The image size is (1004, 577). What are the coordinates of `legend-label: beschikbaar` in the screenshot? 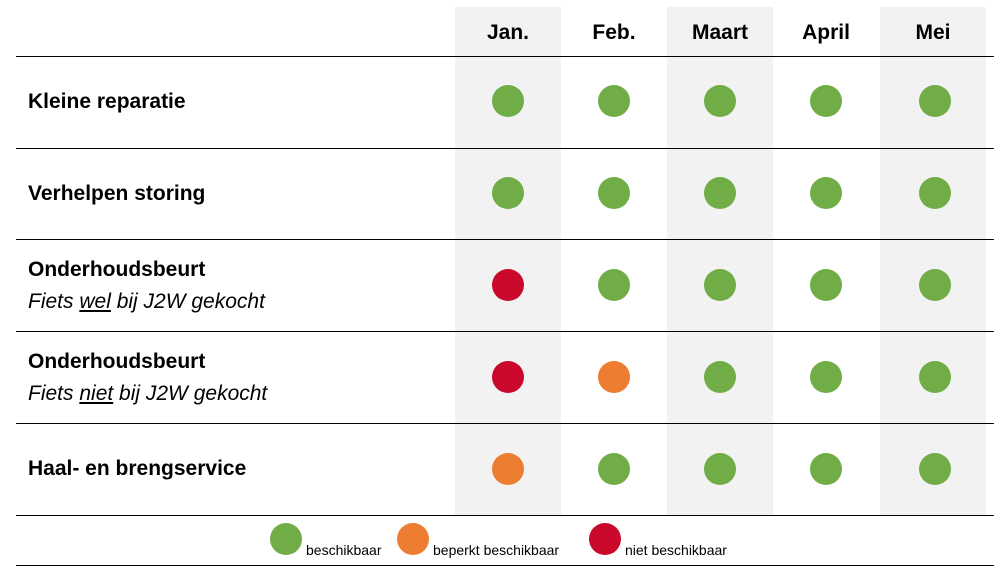 It's located at (344, 550).